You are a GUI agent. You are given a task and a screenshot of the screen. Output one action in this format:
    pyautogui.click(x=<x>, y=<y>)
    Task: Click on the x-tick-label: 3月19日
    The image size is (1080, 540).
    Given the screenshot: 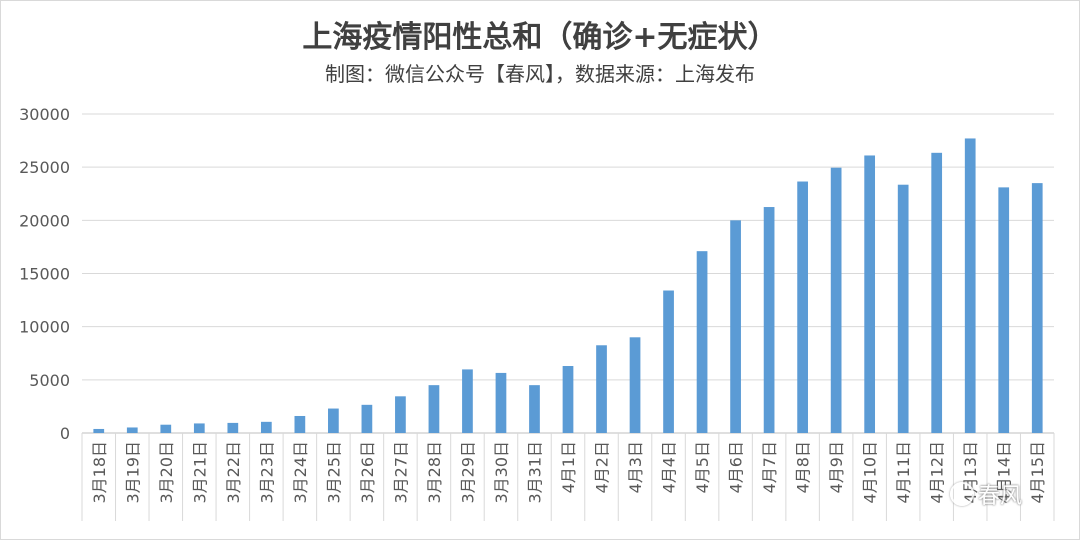 What is the action you would take?
    pyautogui.click(x=132, y=472)
    